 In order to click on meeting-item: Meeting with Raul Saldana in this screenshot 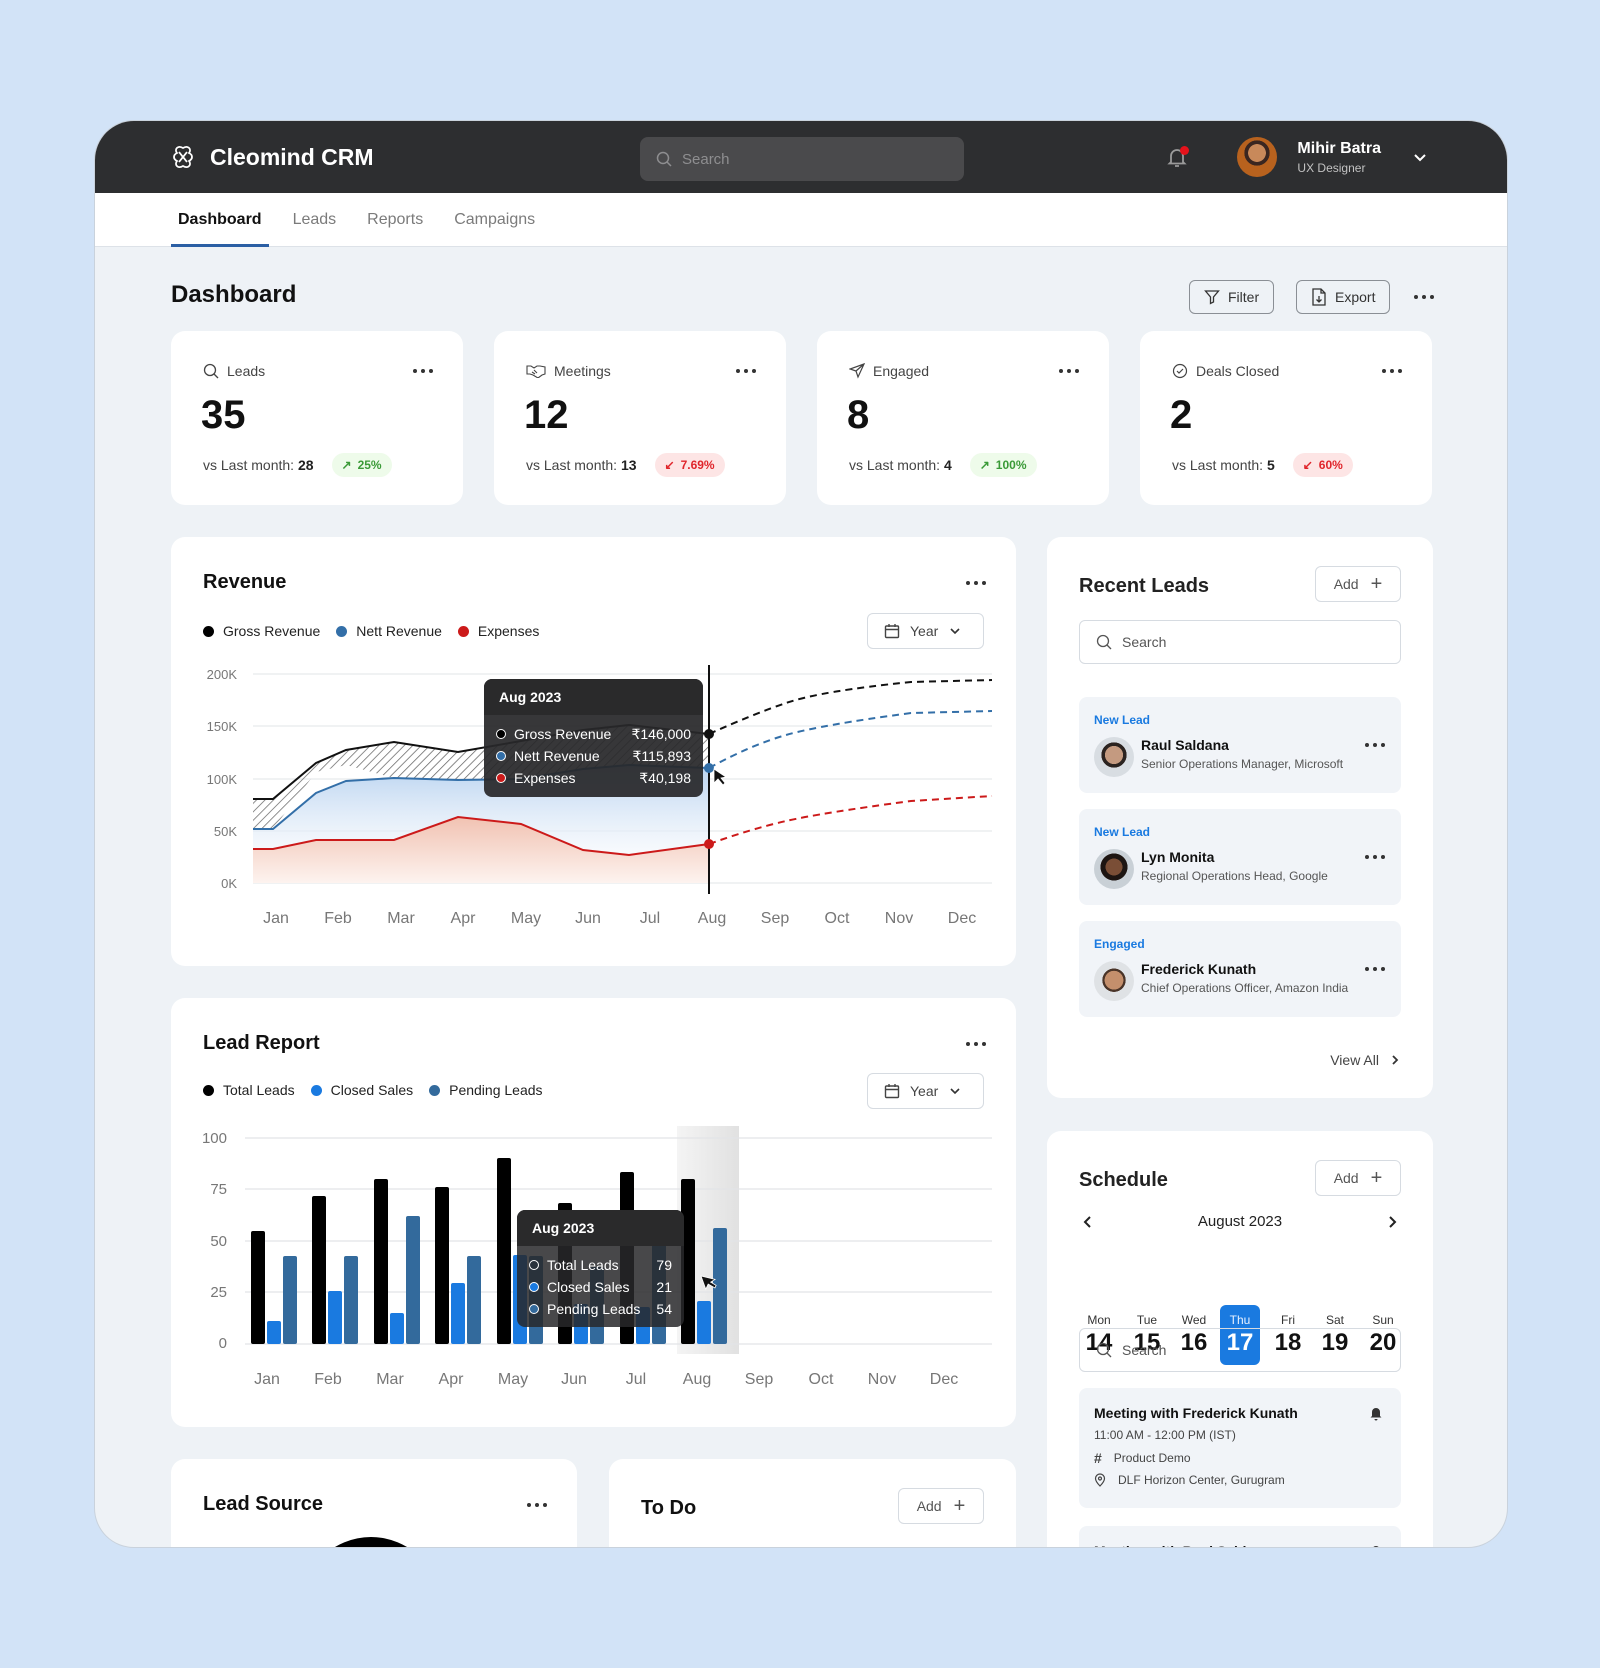, I will do `click(1240, 1537)`.